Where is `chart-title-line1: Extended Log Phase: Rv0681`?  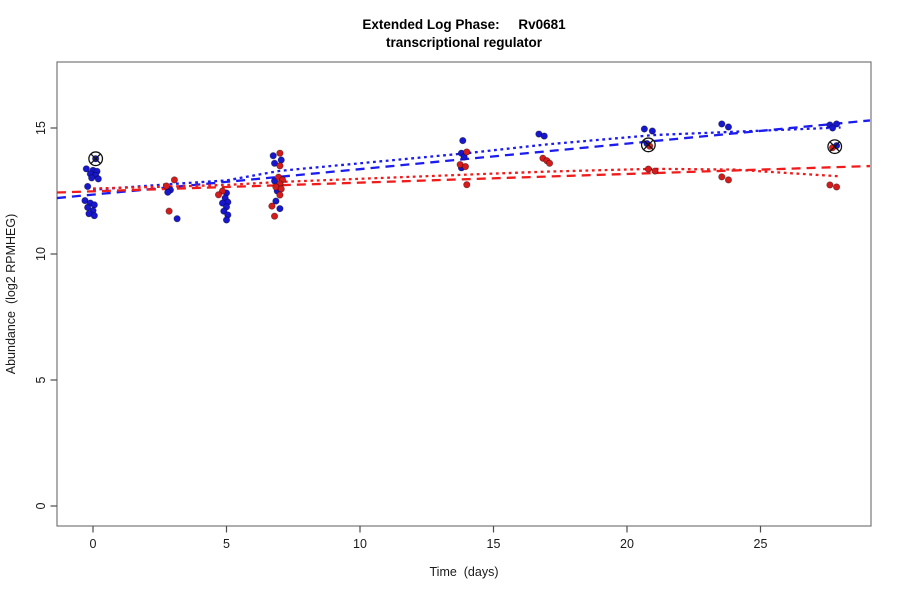 chart-title-line1: Extended Log Phase: Rv0681 is located at coordinates (464, 24).